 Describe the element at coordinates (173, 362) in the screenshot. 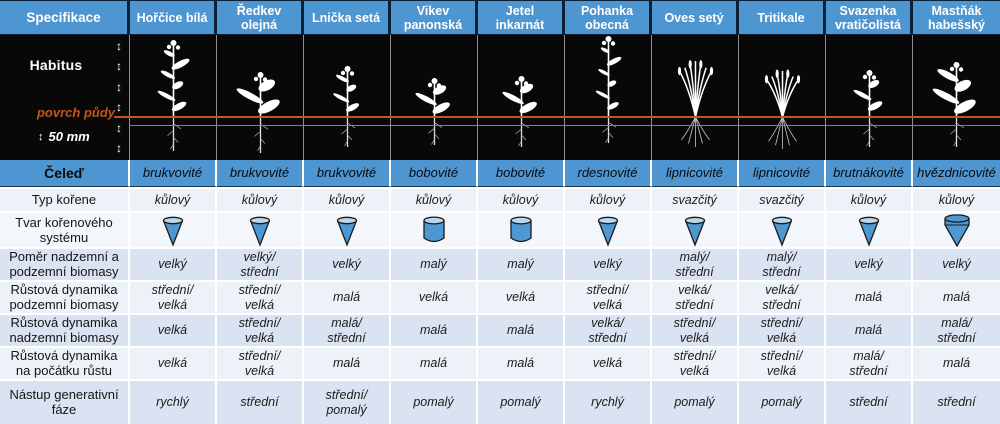

I see `cell-dynamika-pocatek-rustu-1: velká` at that location.